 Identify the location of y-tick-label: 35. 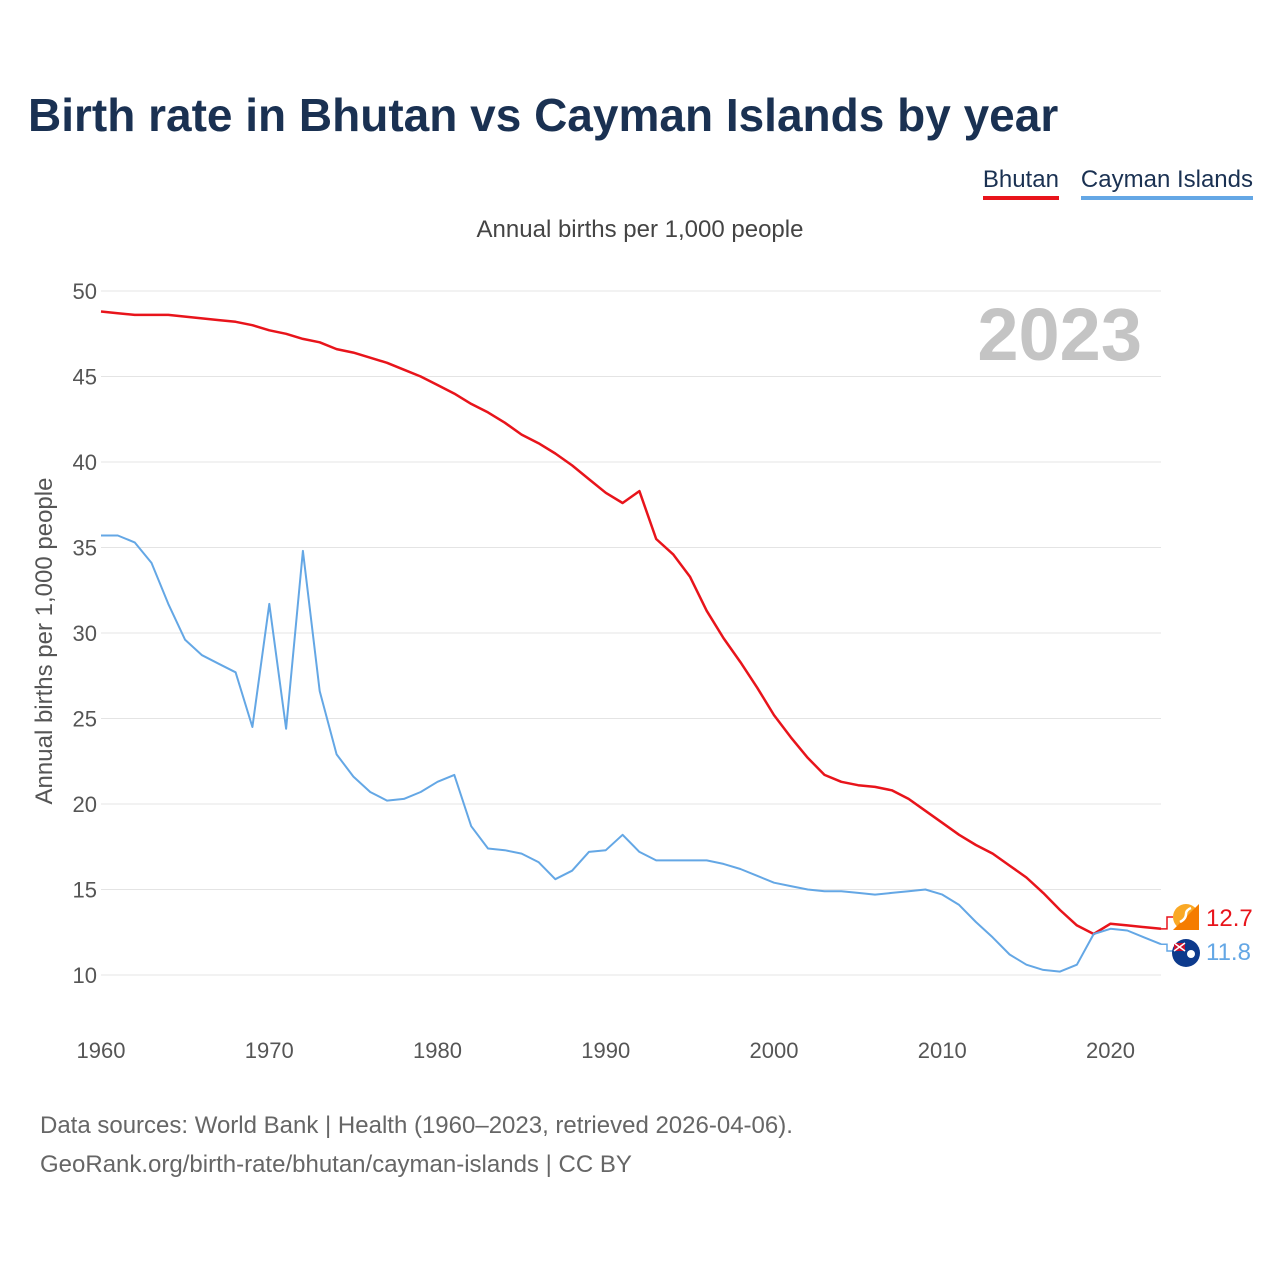
(85, 548).